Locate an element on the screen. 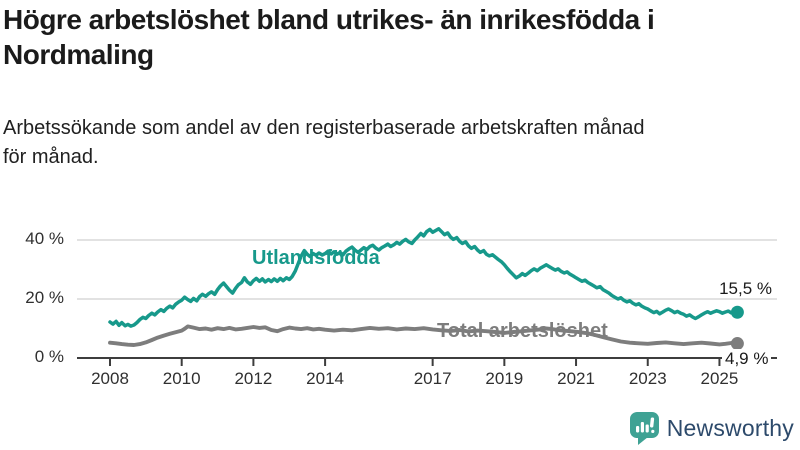 The width and height of the screenshot is (800, 450). subtitle-line-2: för månad. is located at coordinates (51, 157).